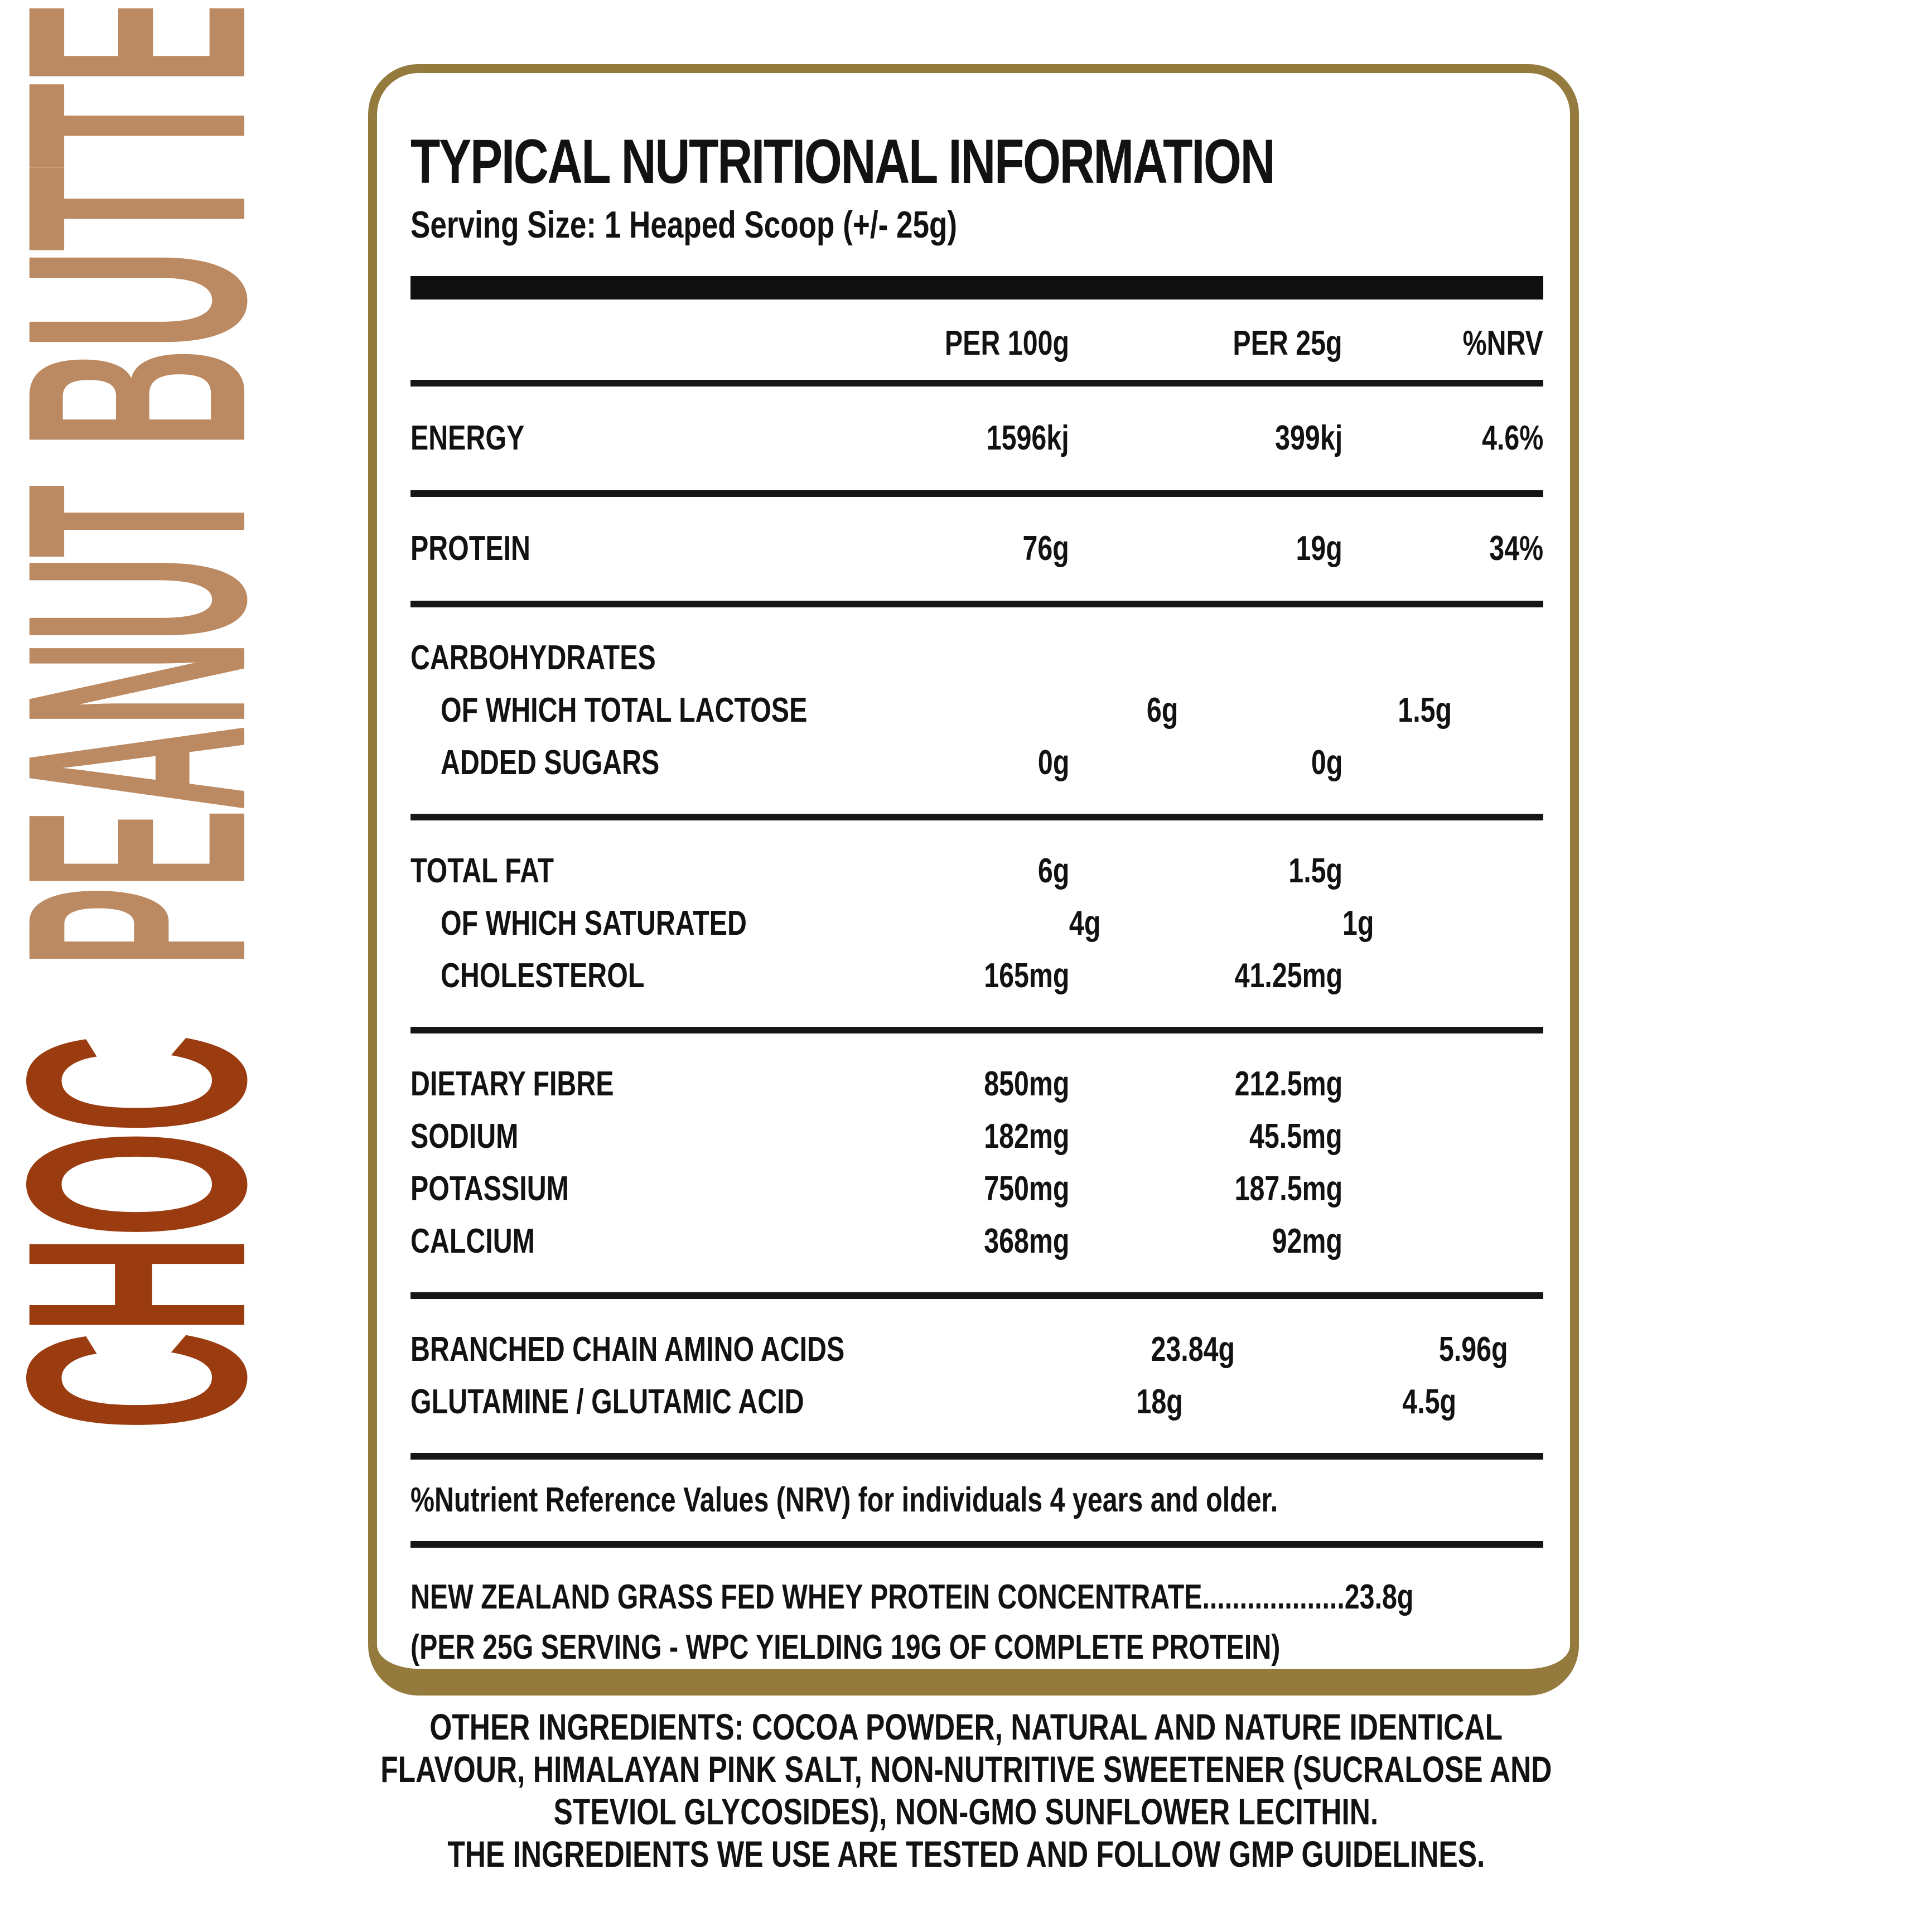 The image size is (1932, 1932). What do you see at coordinates (1205, 1136) in the screenshot?
I see `value-per-25g: 45.5mg` at bounding box center [1205, 1136].